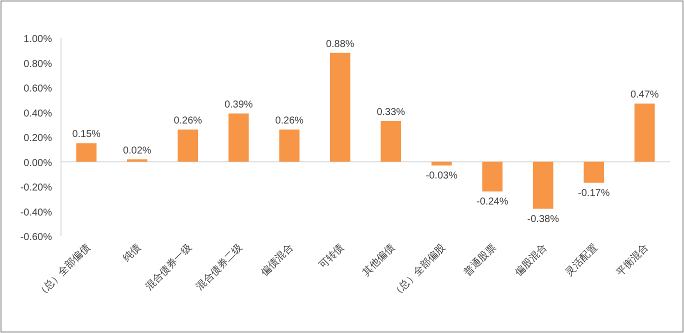  What do you see at coordinates (331, 257) in the screenshot?
I see `x-tick-label: 可转债` at bounding box center [331, 257].